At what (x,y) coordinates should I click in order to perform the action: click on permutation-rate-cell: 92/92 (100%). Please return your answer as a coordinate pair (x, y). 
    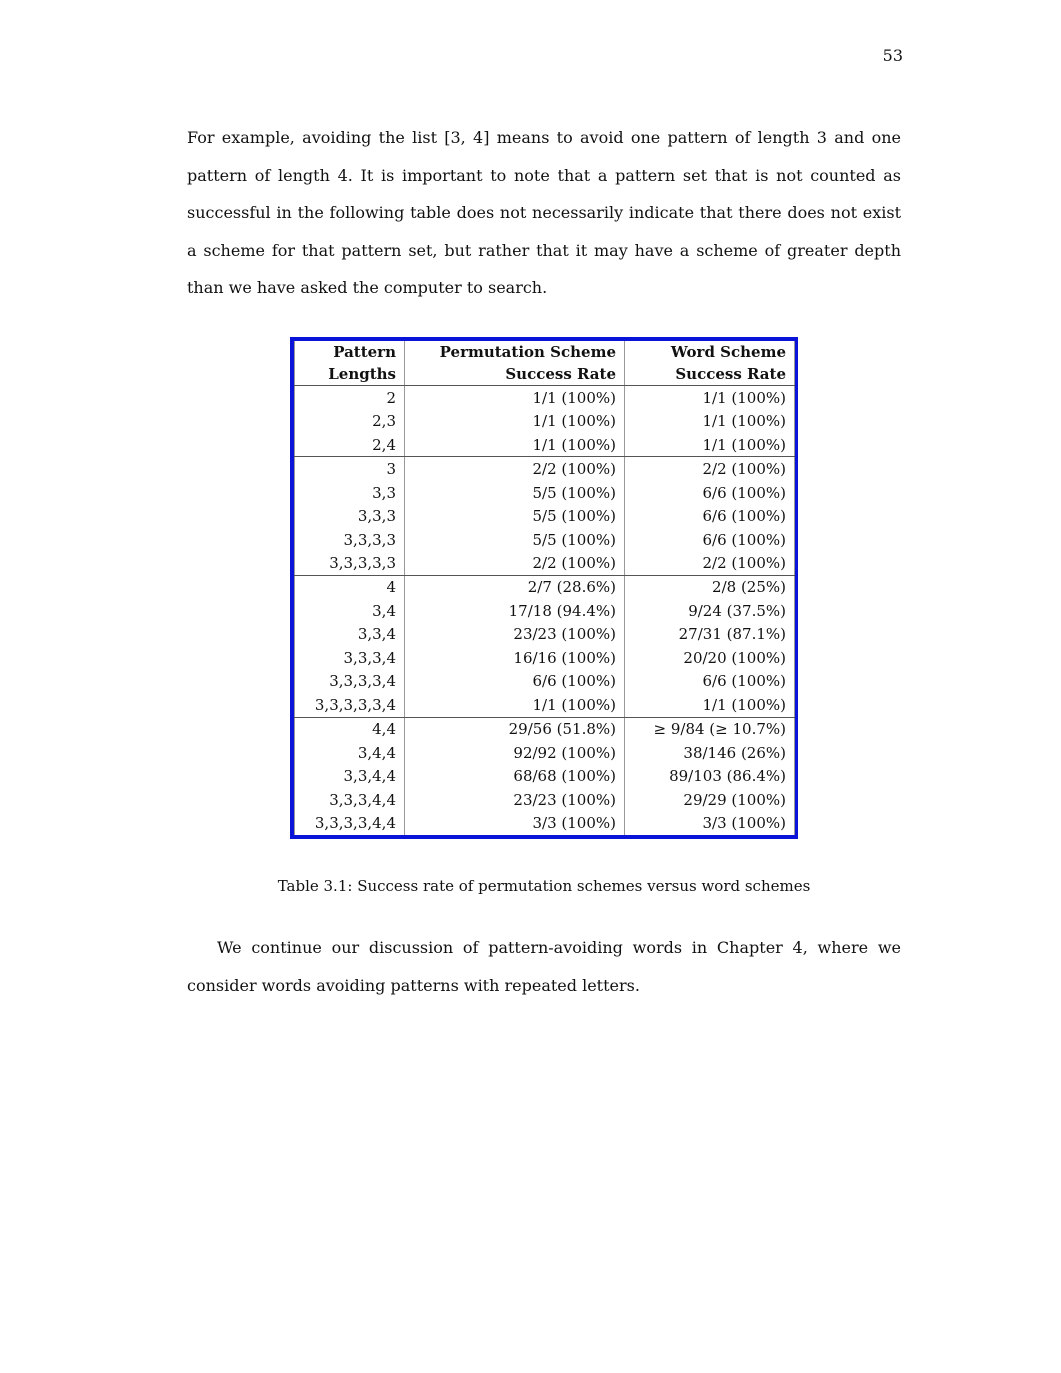
    Looking at the image, I should click on (514, 753).